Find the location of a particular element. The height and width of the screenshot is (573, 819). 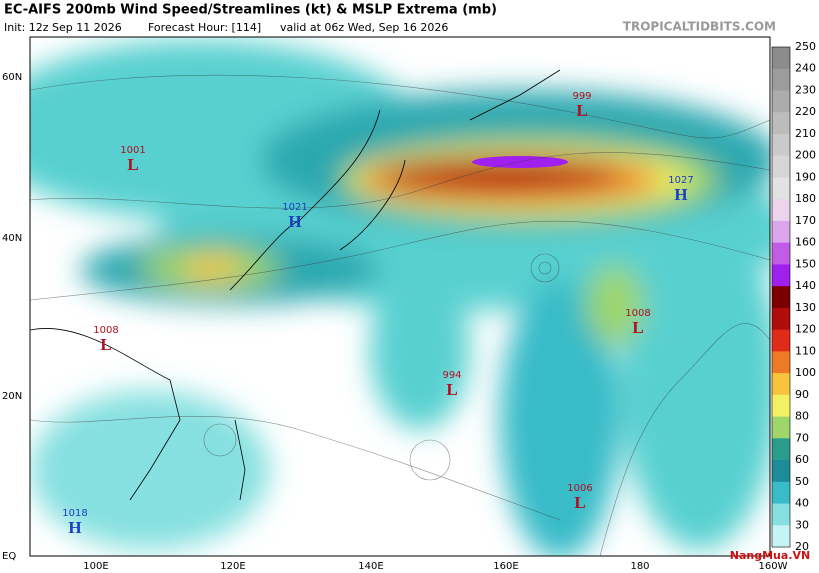

colorbar-label: 120 is located at coordinates (805, 329).